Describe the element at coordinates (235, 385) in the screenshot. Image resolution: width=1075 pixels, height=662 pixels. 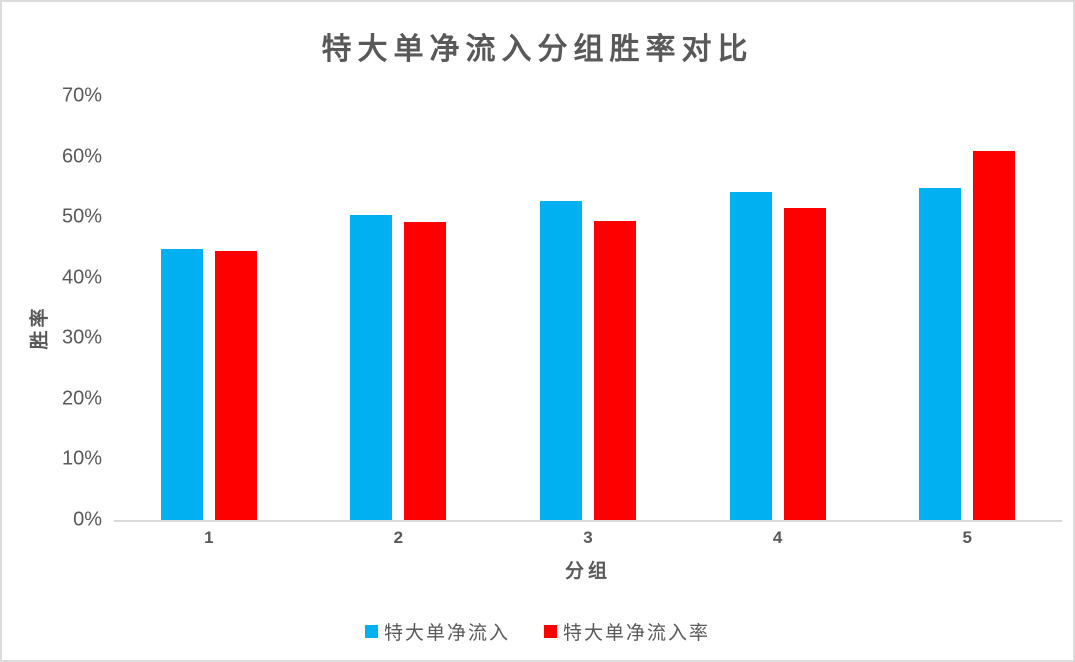
I see `bar-特大单净流入率-1` at that location.